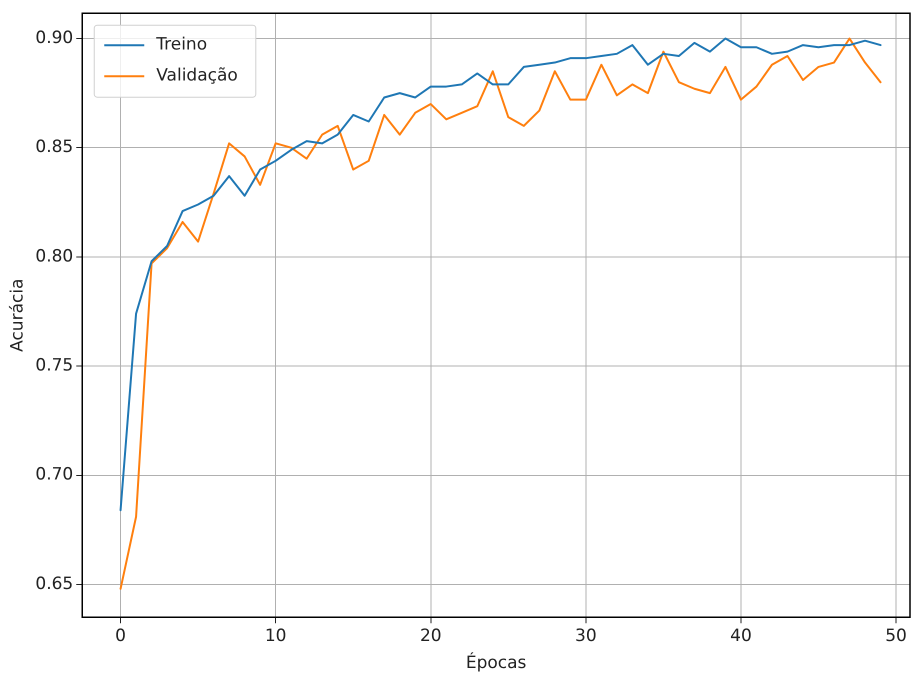  Describe the element at coordinates (54, 38) in the screenshot. I see `y-tick-label: 0.90` at that location.